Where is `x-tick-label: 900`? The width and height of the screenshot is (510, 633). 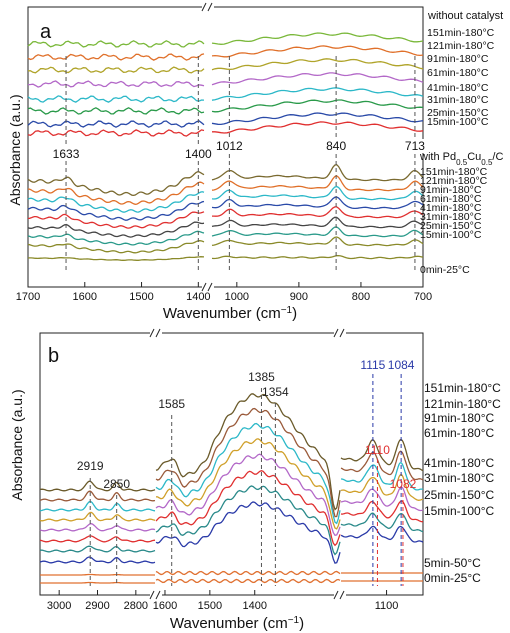 x-tick-label: 900 is located at coordinates (299, 297).